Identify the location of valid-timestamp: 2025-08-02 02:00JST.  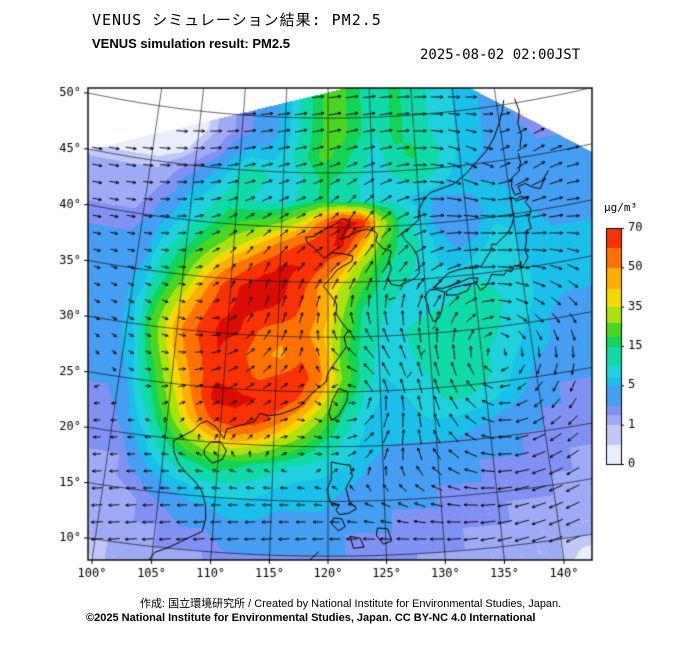
(500, 55).